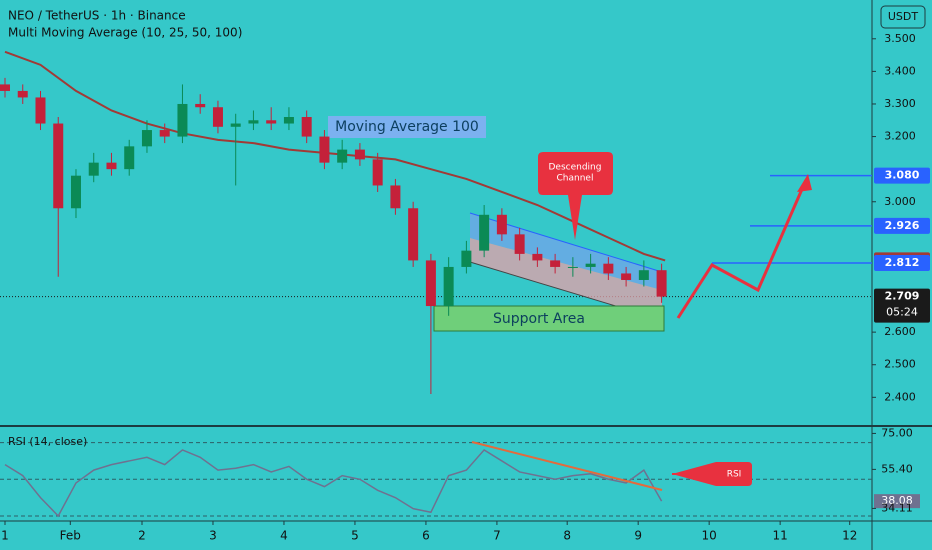  What do you see at coordinates (897, 468) in the screenshot?
I see `rsi-tag-label: 55.40` at bounding box center [897, 468].